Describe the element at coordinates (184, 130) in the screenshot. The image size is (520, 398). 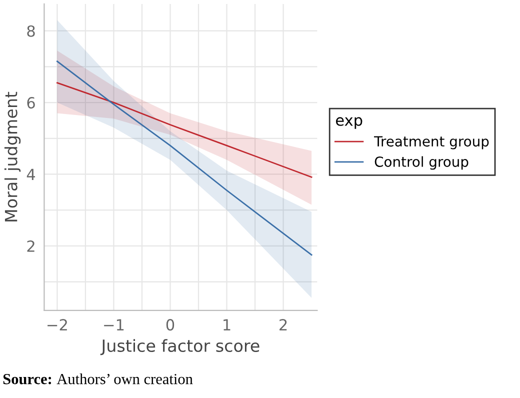
I see `line-series` at that location.